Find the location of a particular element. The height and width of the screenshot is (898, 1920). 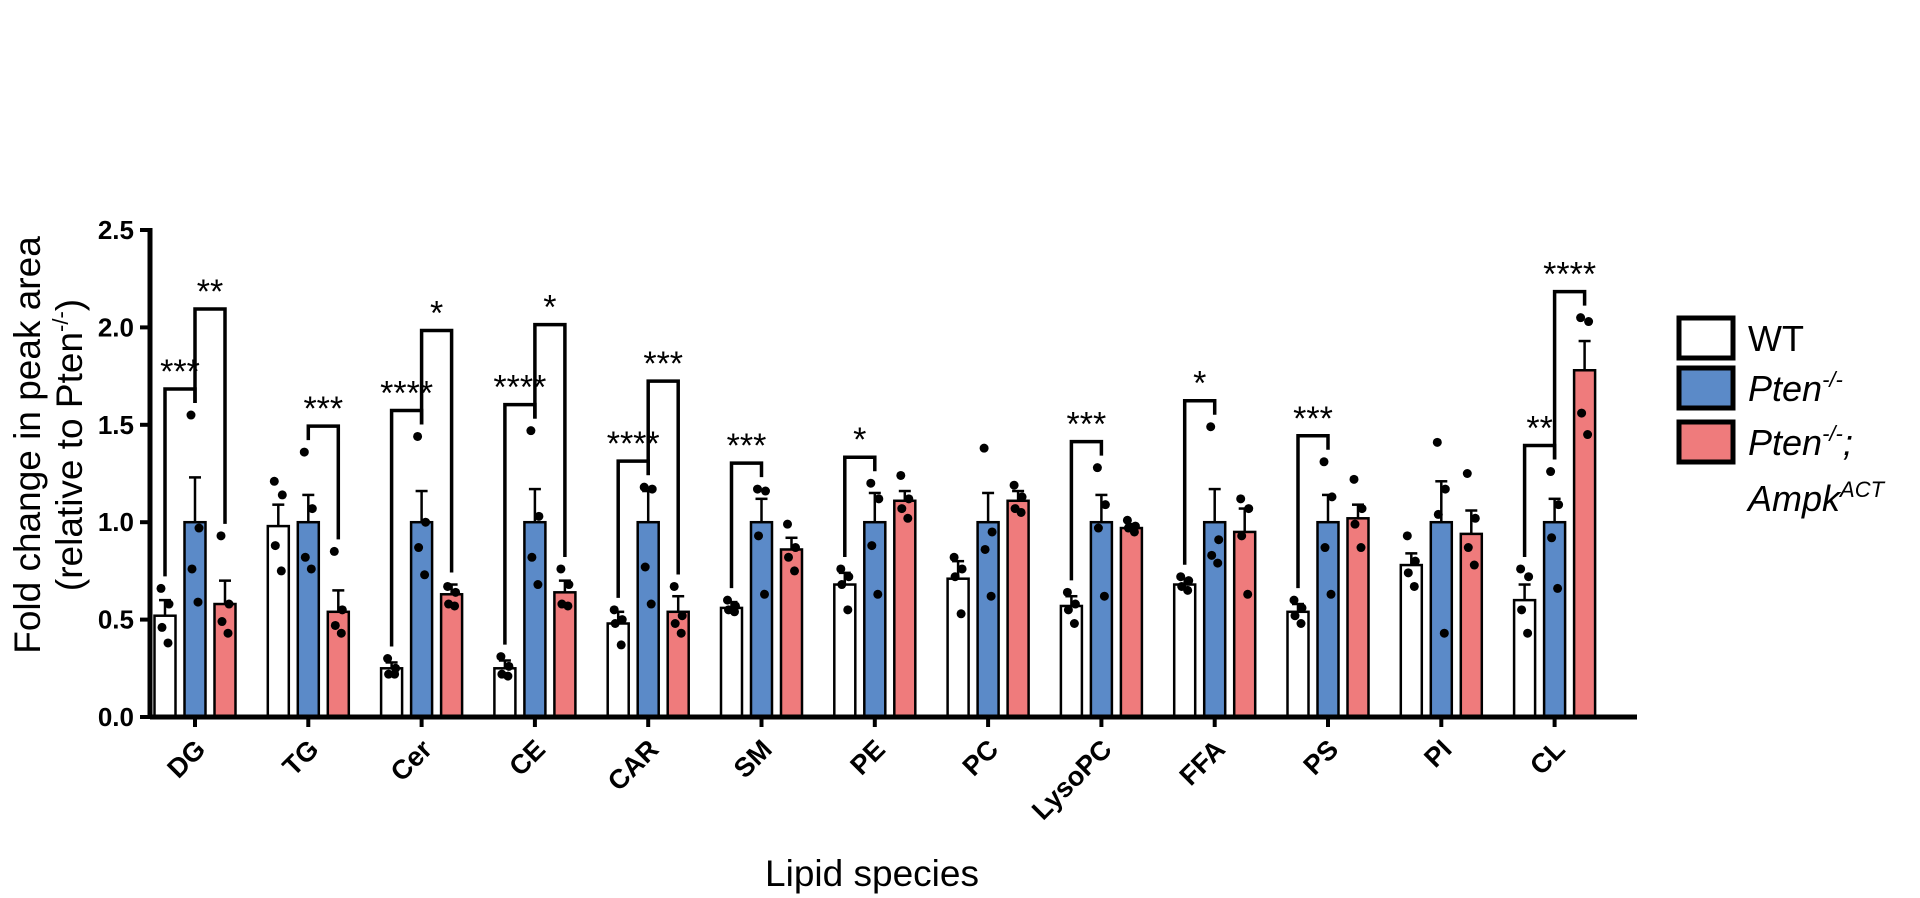

x-tick-label-car: CAR is located at coordinates (633, 765).